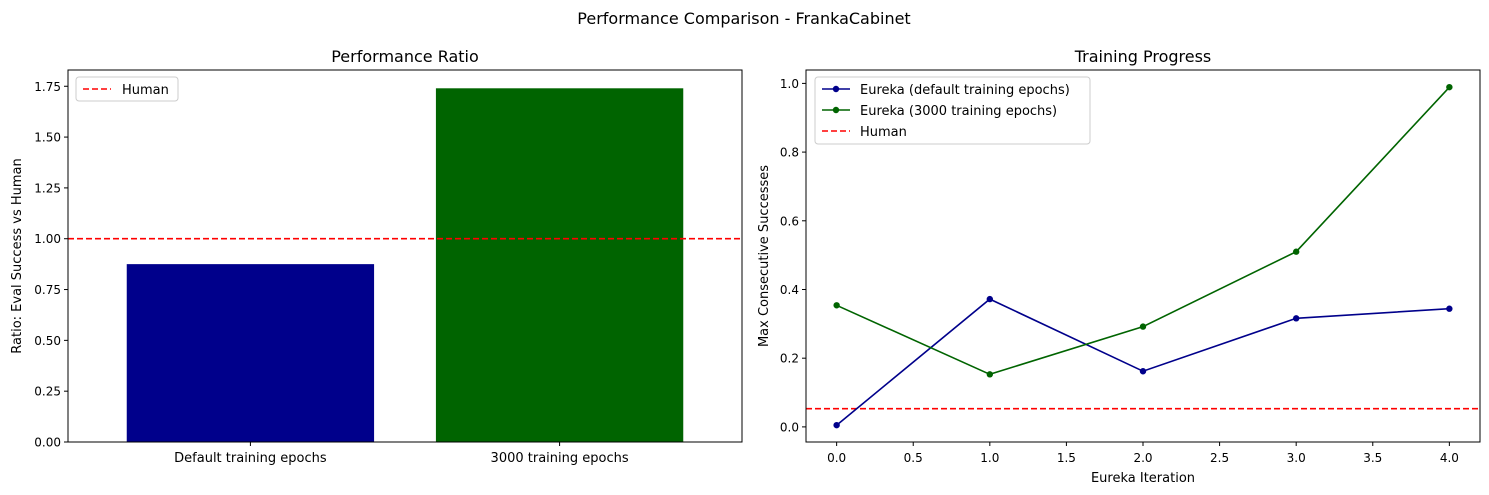 This screenshot has height=495, width=1489. Describe the element at coordinates (965, 90) in the screenshot. I see `legend-label-default: Eureka (default training epochs)` at that location.